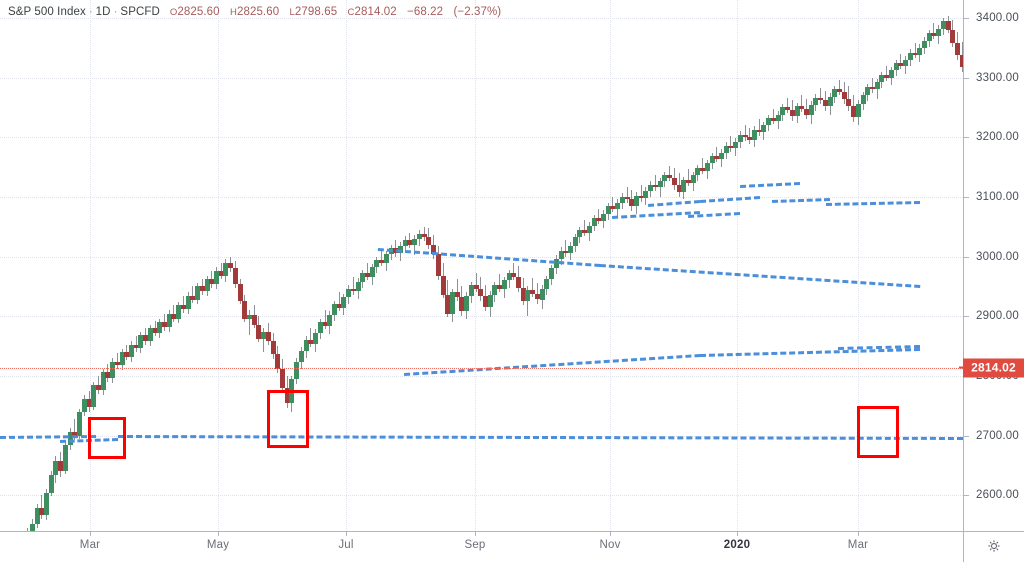  What do you see at coordinates (47, 12) in the screenshot?
I see `symbol-name: S&P 500 Index` at bounding box center [47, 12].